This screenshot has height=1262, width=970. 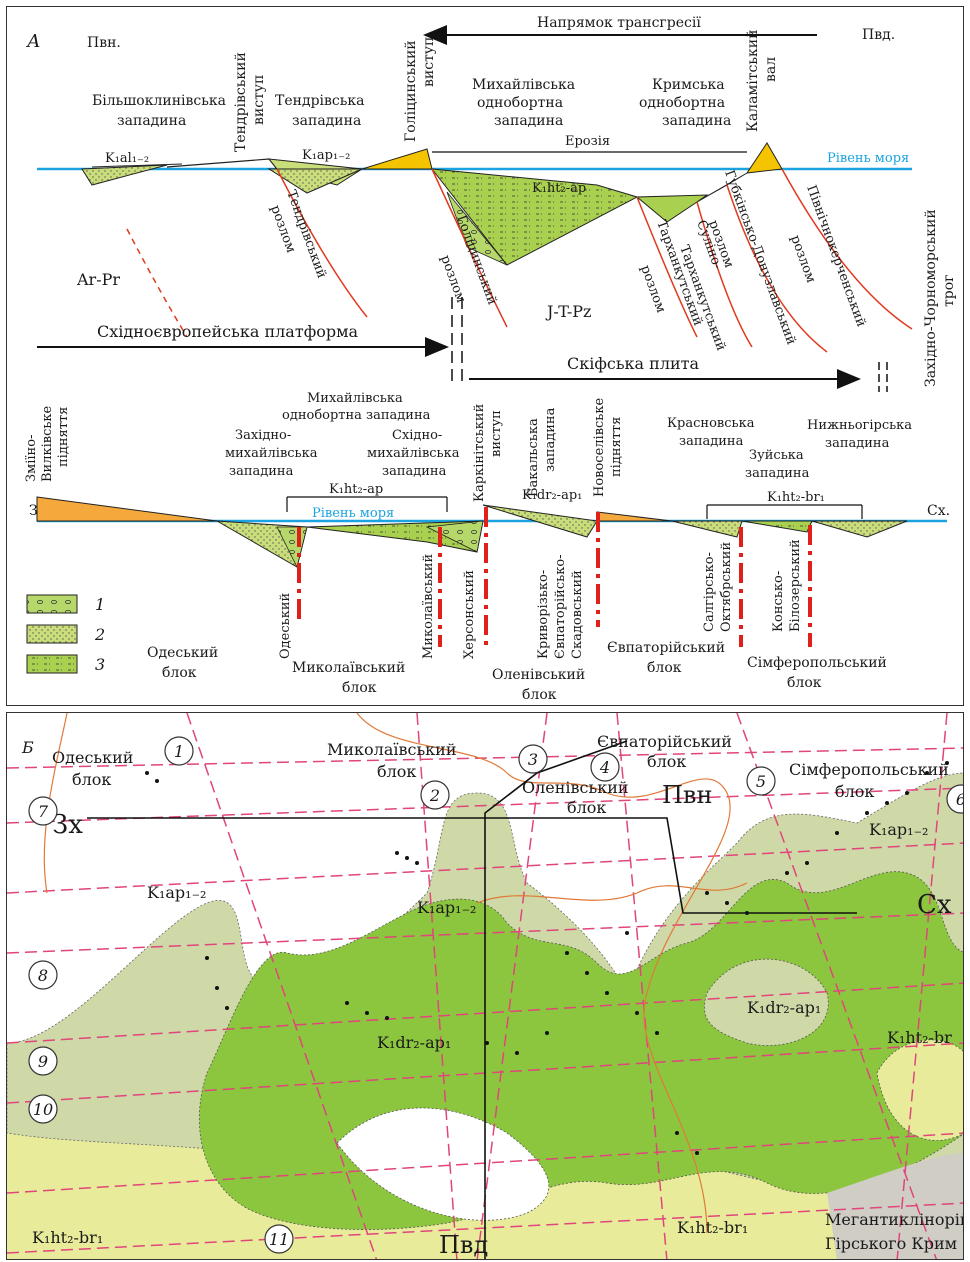 What do you see at coordinates (179, 751) in the screenshot?
I see `num-1: 1` at bounding box center [179, 751].